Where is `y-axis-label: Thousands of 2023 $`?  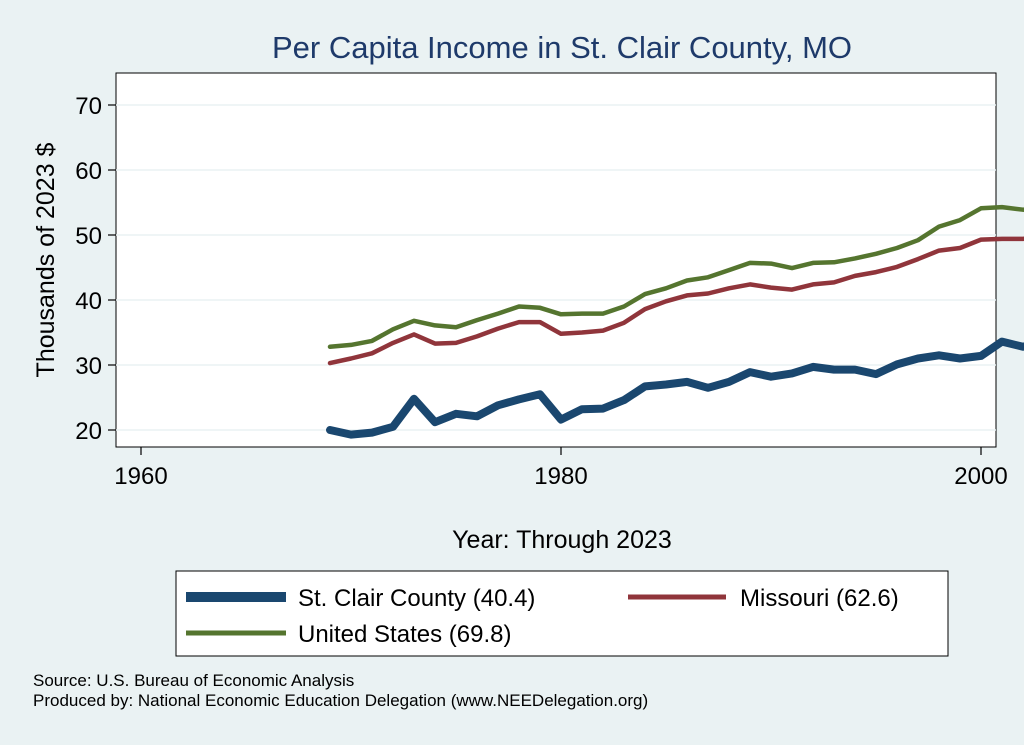
y-axis-label: Thousands of 2023 $ is located at coordinates (46, 259).